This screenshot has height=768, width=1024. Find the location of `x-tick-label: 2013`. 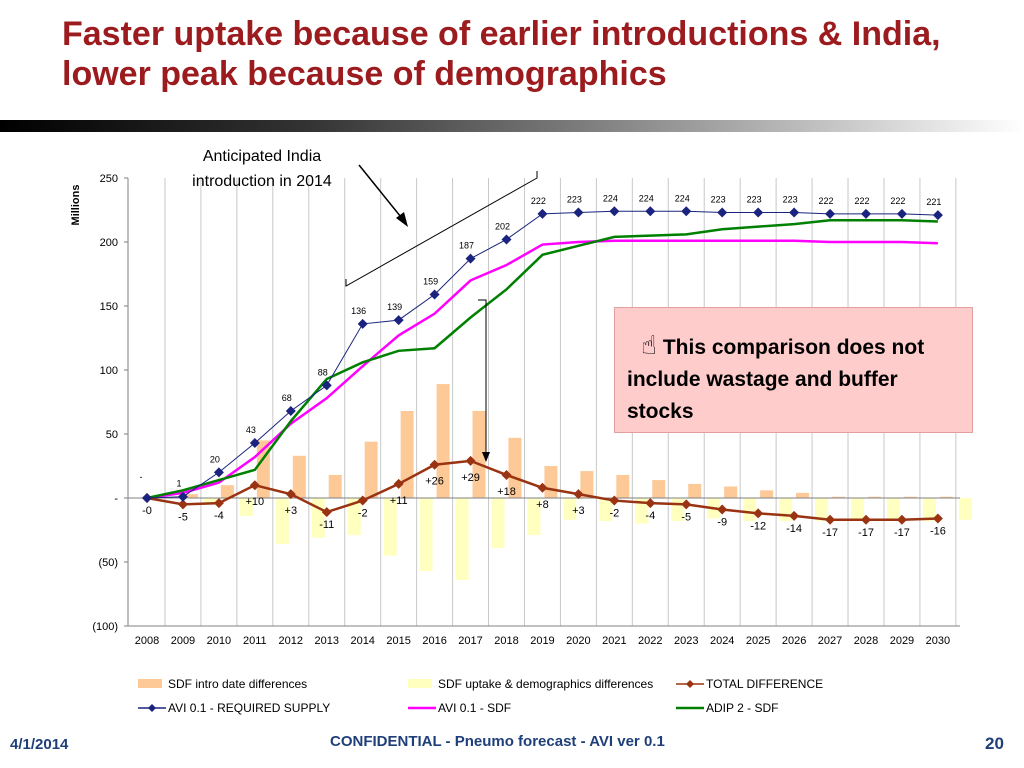

x-tick-label: 2013 is located at coordinates (327, 641).